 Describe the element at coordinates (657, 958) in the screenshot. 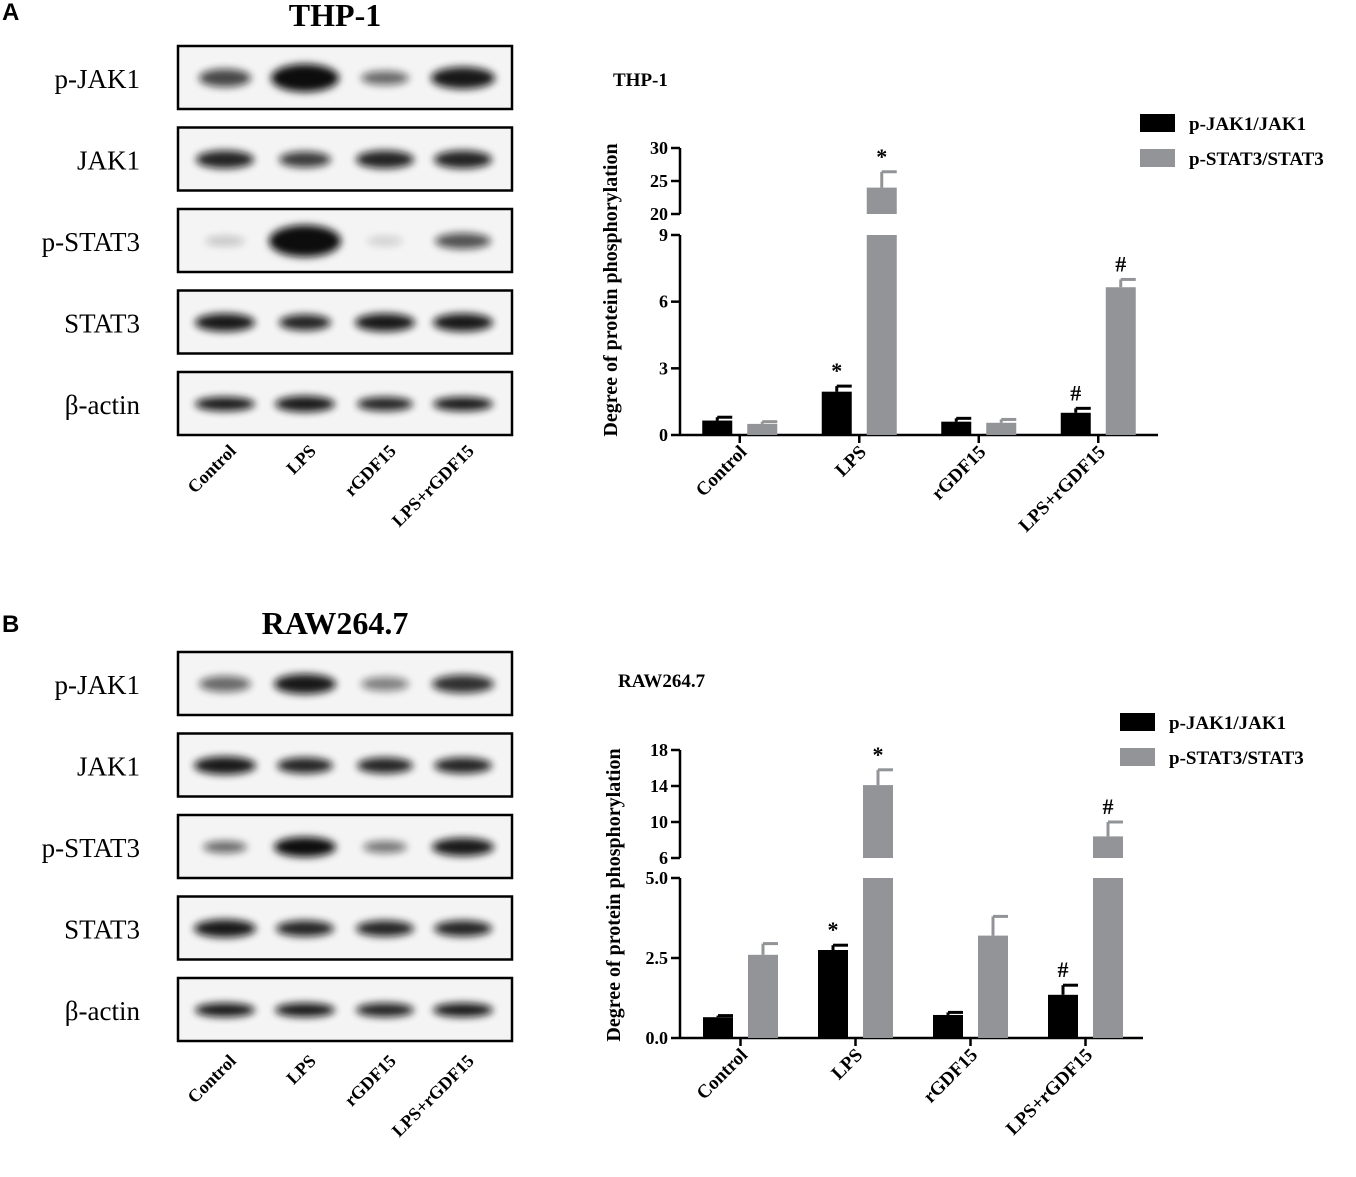

I see `y-tick-label: 2.5` at that location.